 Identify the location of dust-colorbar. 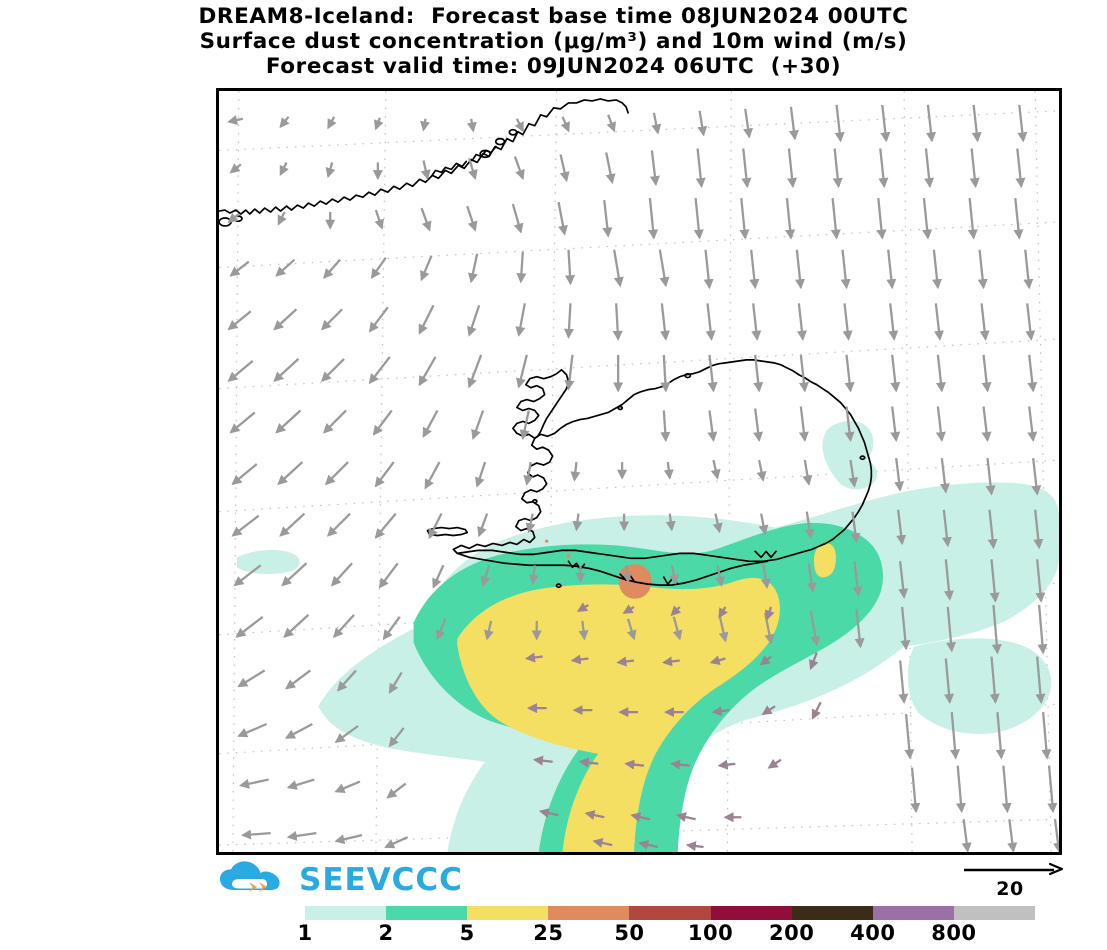
(670, 913).